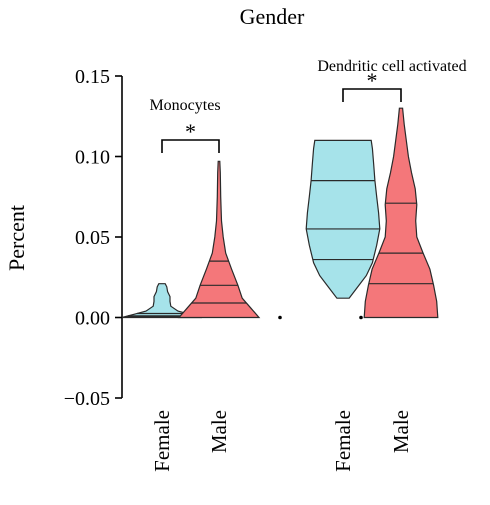 The width and height of the screenshot is (490, 505). I want to click on y-tick-label: 0.00, so click(92, 319).